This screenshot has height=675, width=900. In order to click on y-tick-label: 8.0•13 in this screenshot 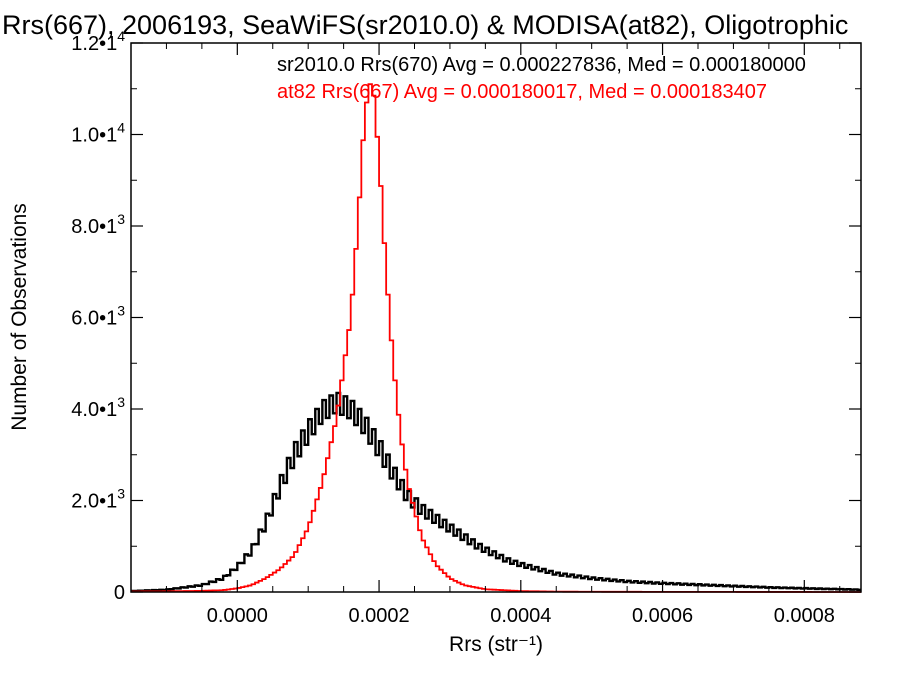, I will do `click(98, 224)`.